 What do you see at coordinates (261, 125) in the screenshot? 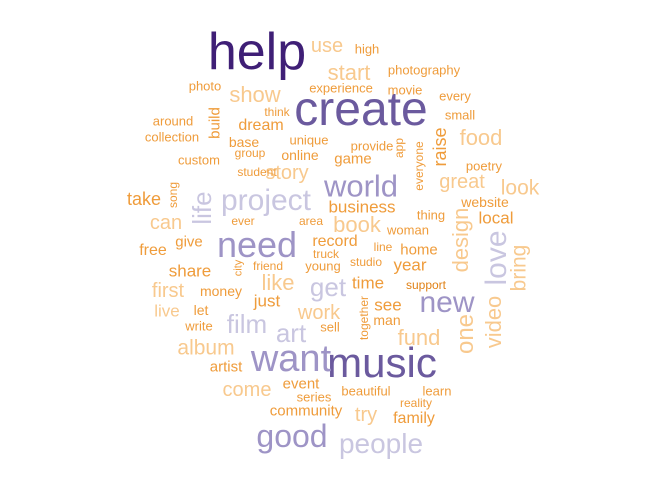
I see `word-dream: dream` at bounding box center [261, 125].